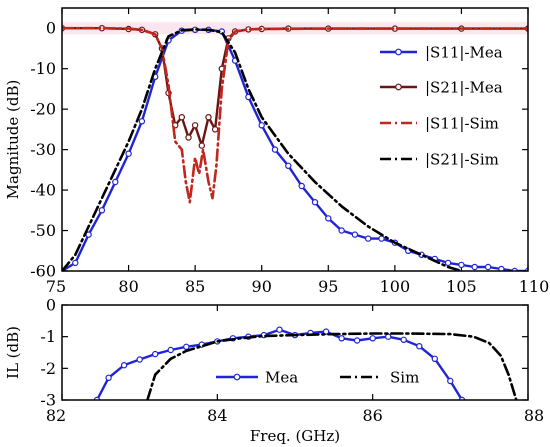  What do you see at coordinates (43, 109) in the screenshot?
I see `y-tick-label: -20` at bounding box center [43, 109].